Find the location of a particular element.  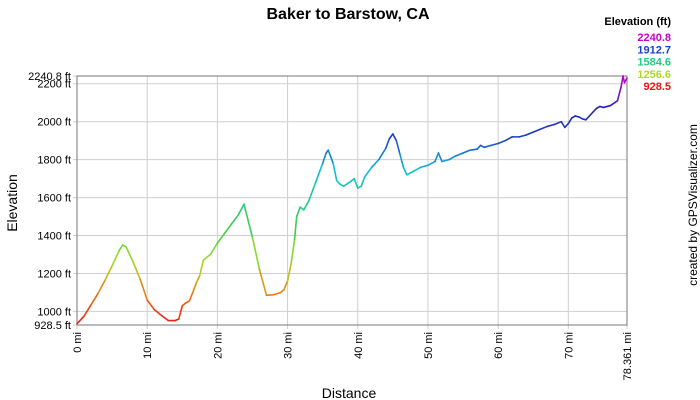

legend-entry: 2240.8 is located at coordinates (654, 38).